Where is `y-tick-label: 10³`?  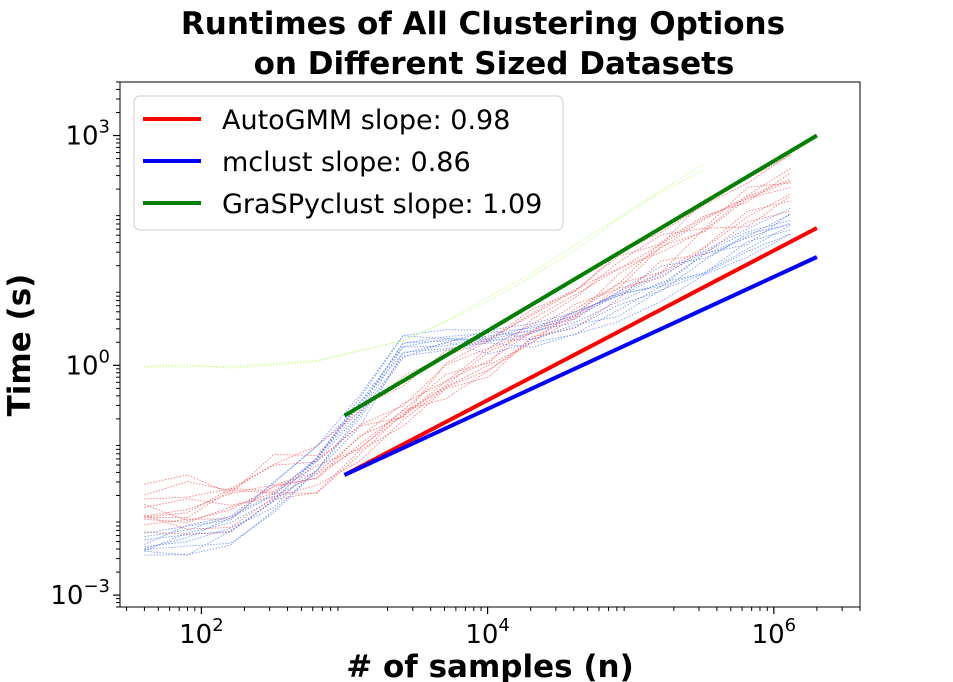
y-tick-label: 10³ is located at coordinates (87, 134).